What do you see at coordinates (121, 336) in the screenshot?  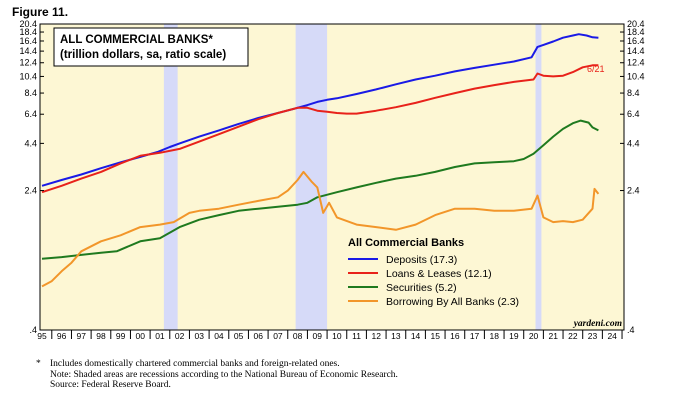 I see `x-tick-label: 99` at bounding box center [121, 336].